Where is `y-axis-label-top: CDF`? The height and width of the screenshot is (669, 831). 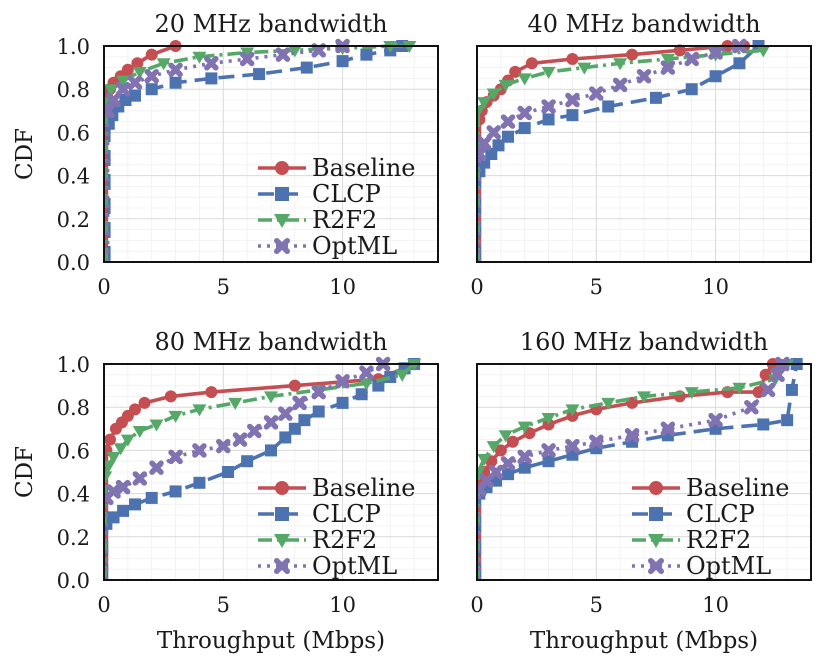
y-axis-label-top: CDF is located at coordinates (25, 154).